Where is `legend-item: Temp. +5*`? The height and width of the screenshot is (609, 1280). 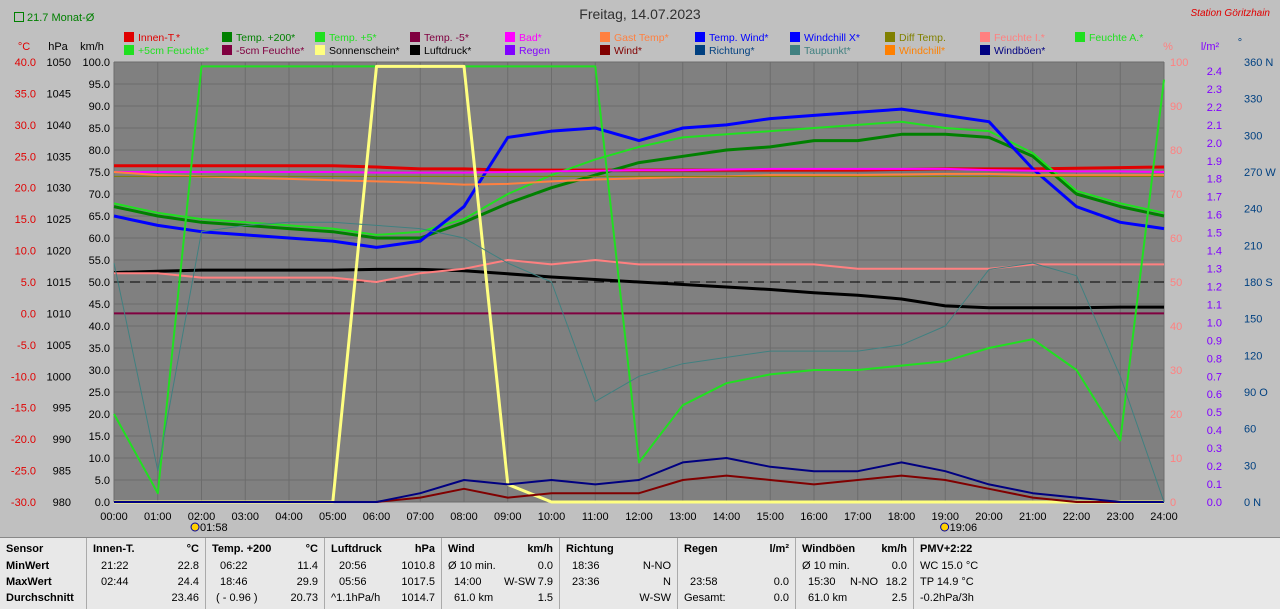 legend-item: Temp. +5* is located at coordinates (346, 38).